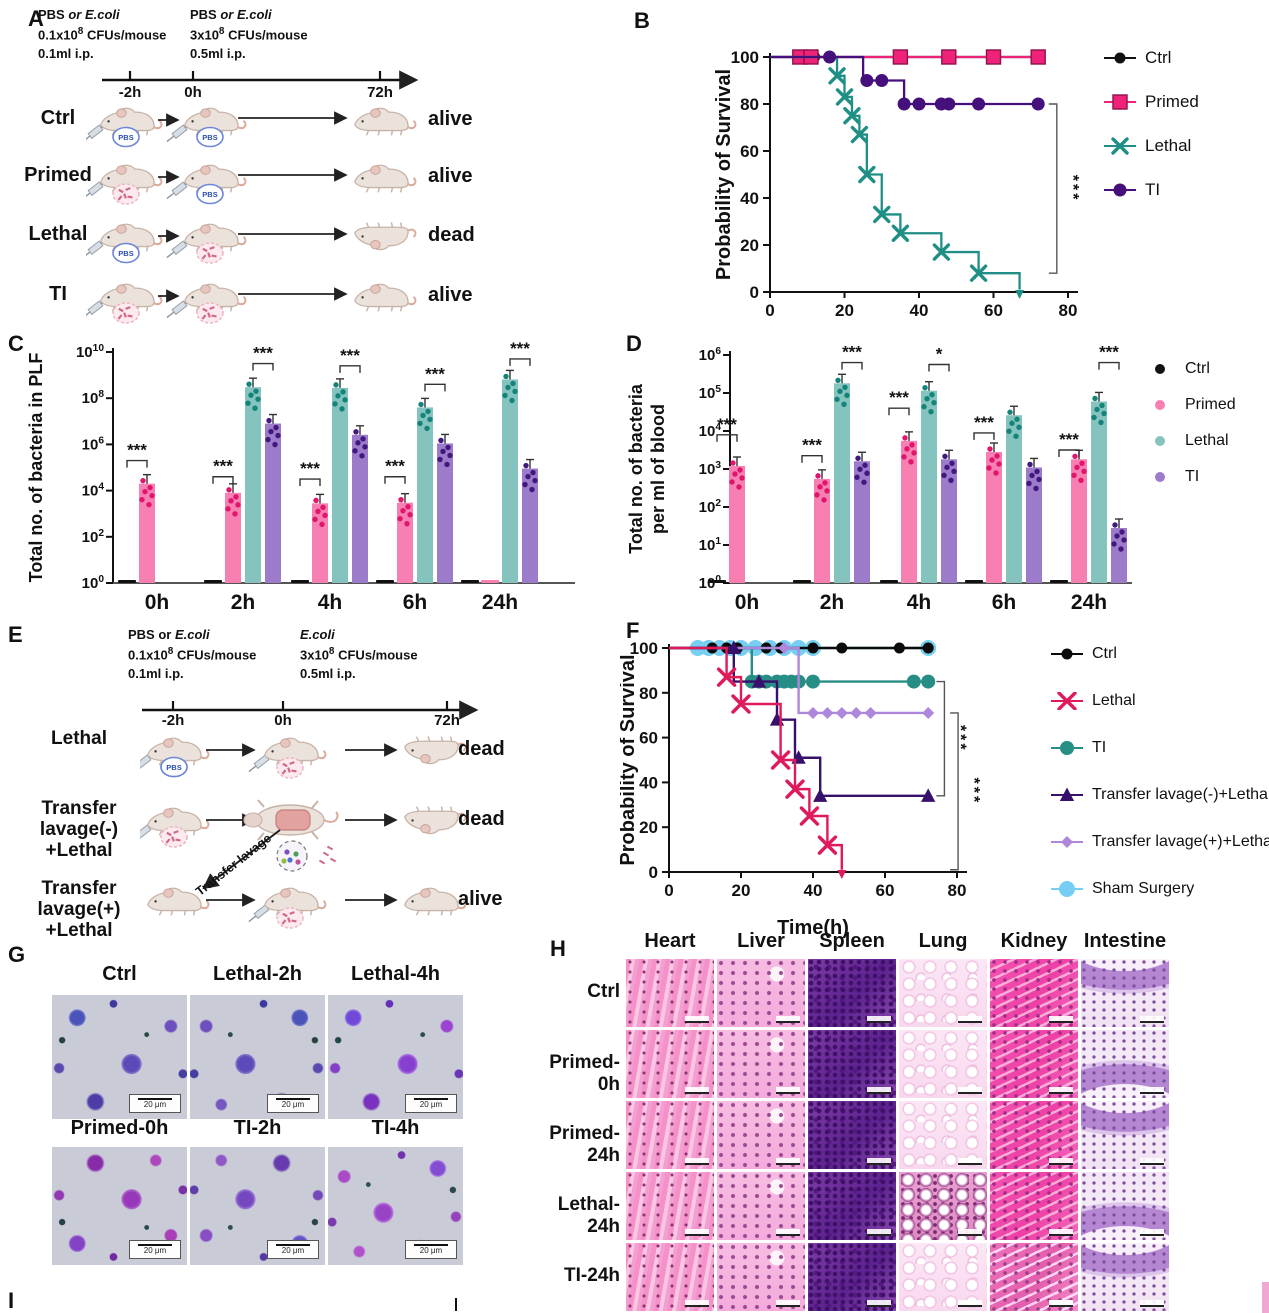 This screenshot has width=1269, height=1313. I want to click on panel-label-f: F, so click(633, 630).